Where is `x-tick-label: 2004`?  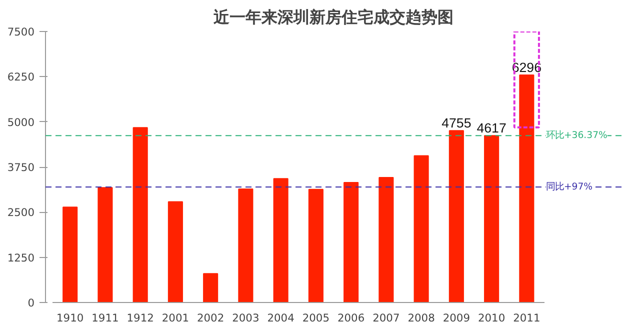
x-tick-label: 2004 is located at coordinates (281, 318).